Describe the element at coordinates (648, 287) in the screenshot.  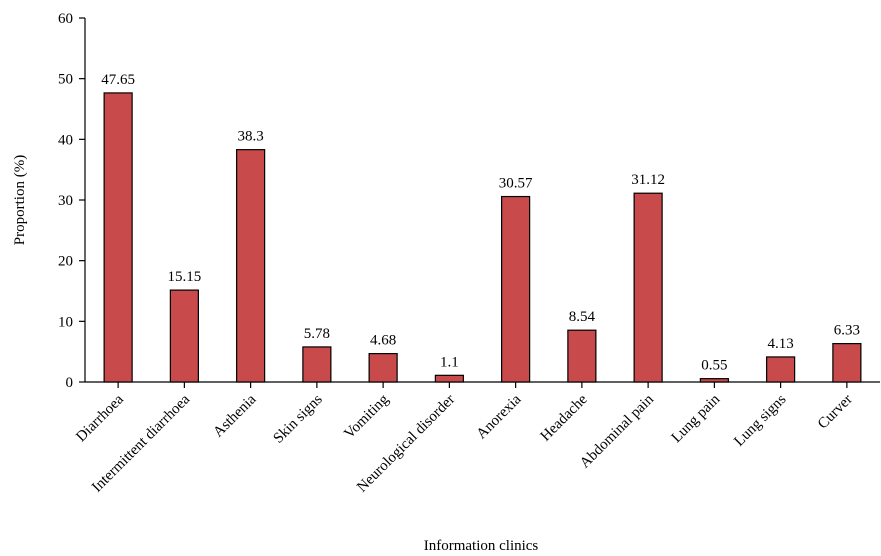
I see `bar-abdominal-pain` at that location.